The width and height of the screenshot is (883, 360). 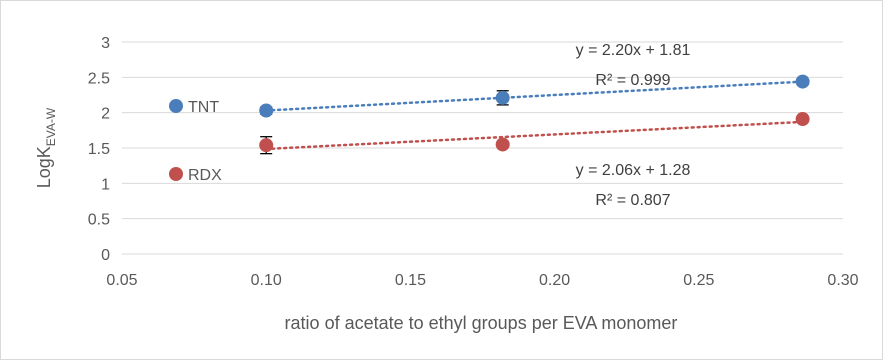 What do you see at coordinates (195, 141) in the screenshot?
I see `legend: TNT RDX` at bounding box center [195, 141].